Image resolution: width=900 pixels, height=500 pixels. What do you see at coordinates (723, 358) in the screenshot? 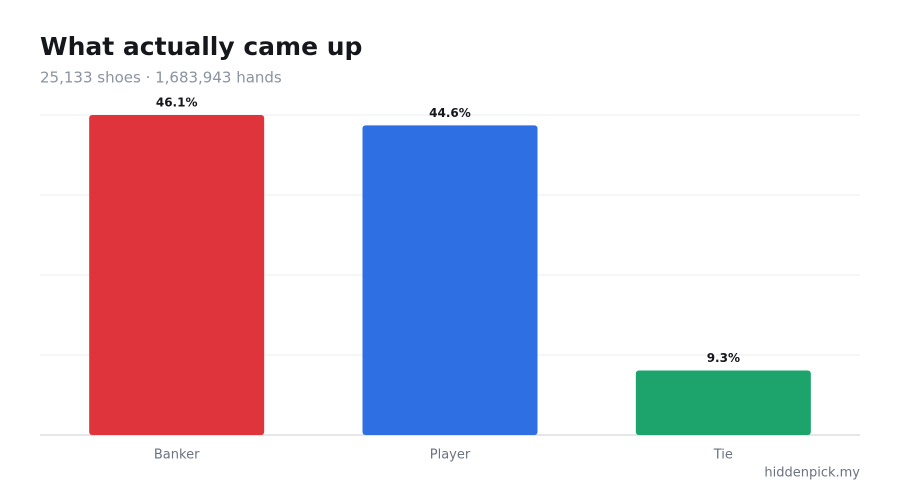
I see `value-label: 9.3%` at bounding box center [723, 358].